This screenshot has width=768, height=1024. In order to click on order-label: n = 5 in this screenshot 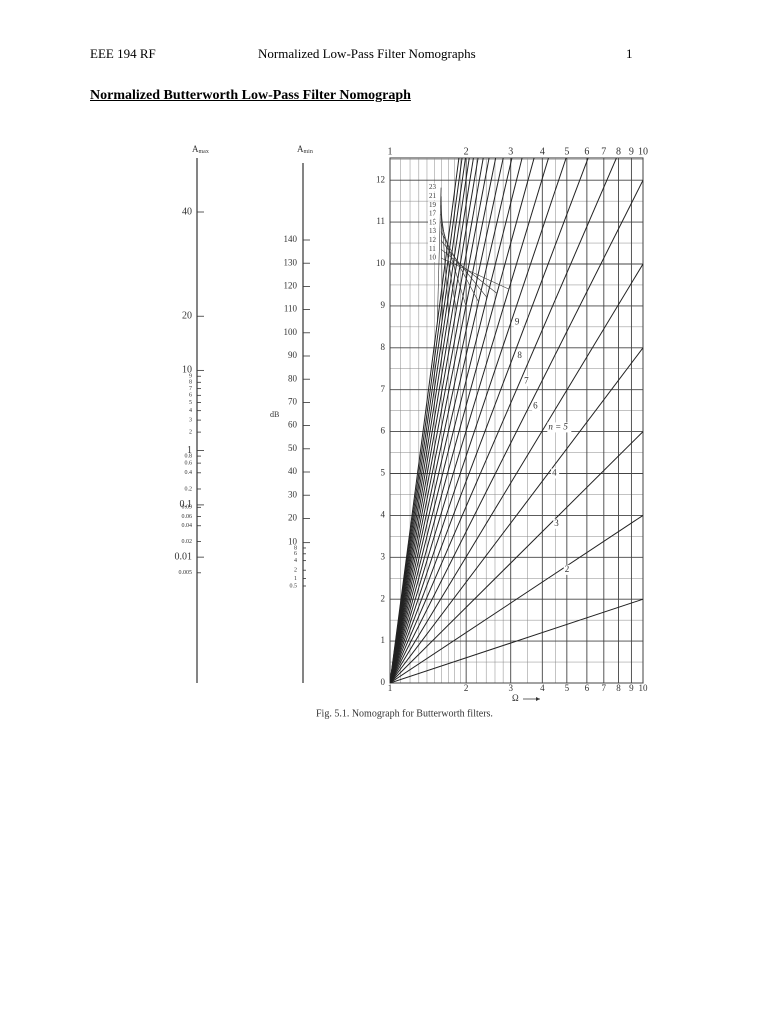, I will do `click(558, 426)`.